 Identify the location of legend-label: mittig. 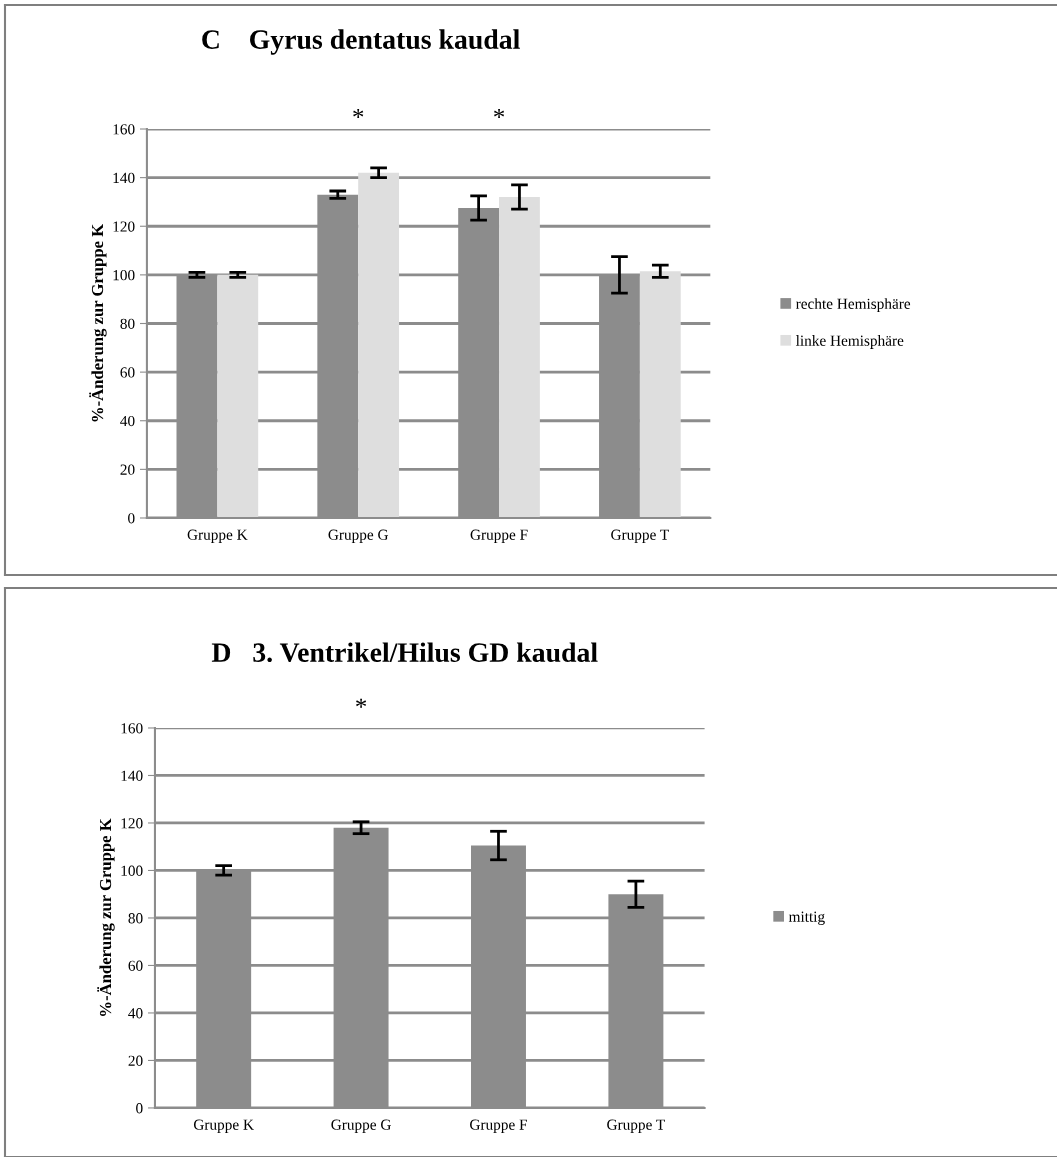
(806, 918).